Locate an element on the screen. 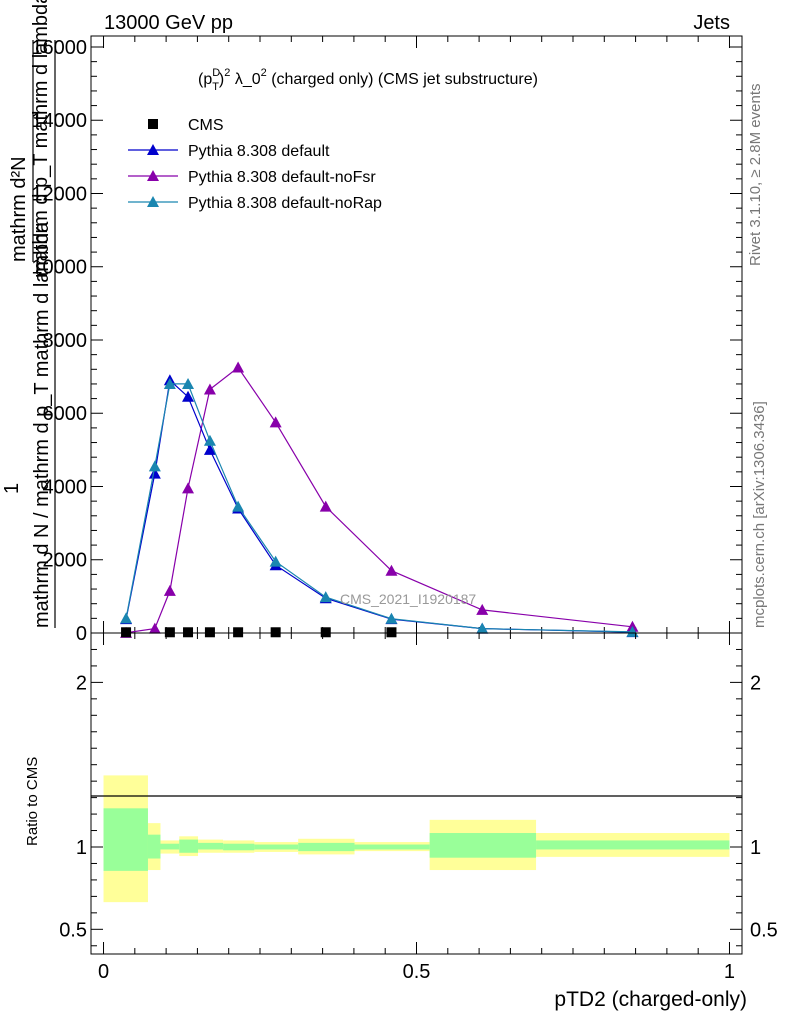 This screenshot has height=1024, width=786. main-ytick-label: 4000 is located at coordinates (65, 487).